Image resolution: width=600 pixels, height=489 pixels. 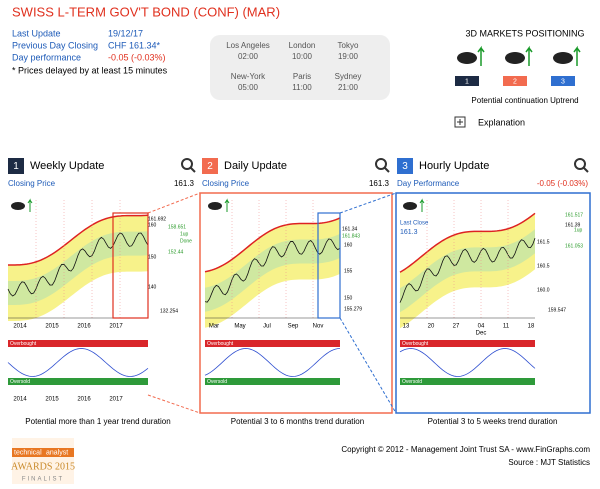 What do you see at coordinates (348, 76) in the screenshot?
I see `city: Sydney` at bounding box center [348, 76].